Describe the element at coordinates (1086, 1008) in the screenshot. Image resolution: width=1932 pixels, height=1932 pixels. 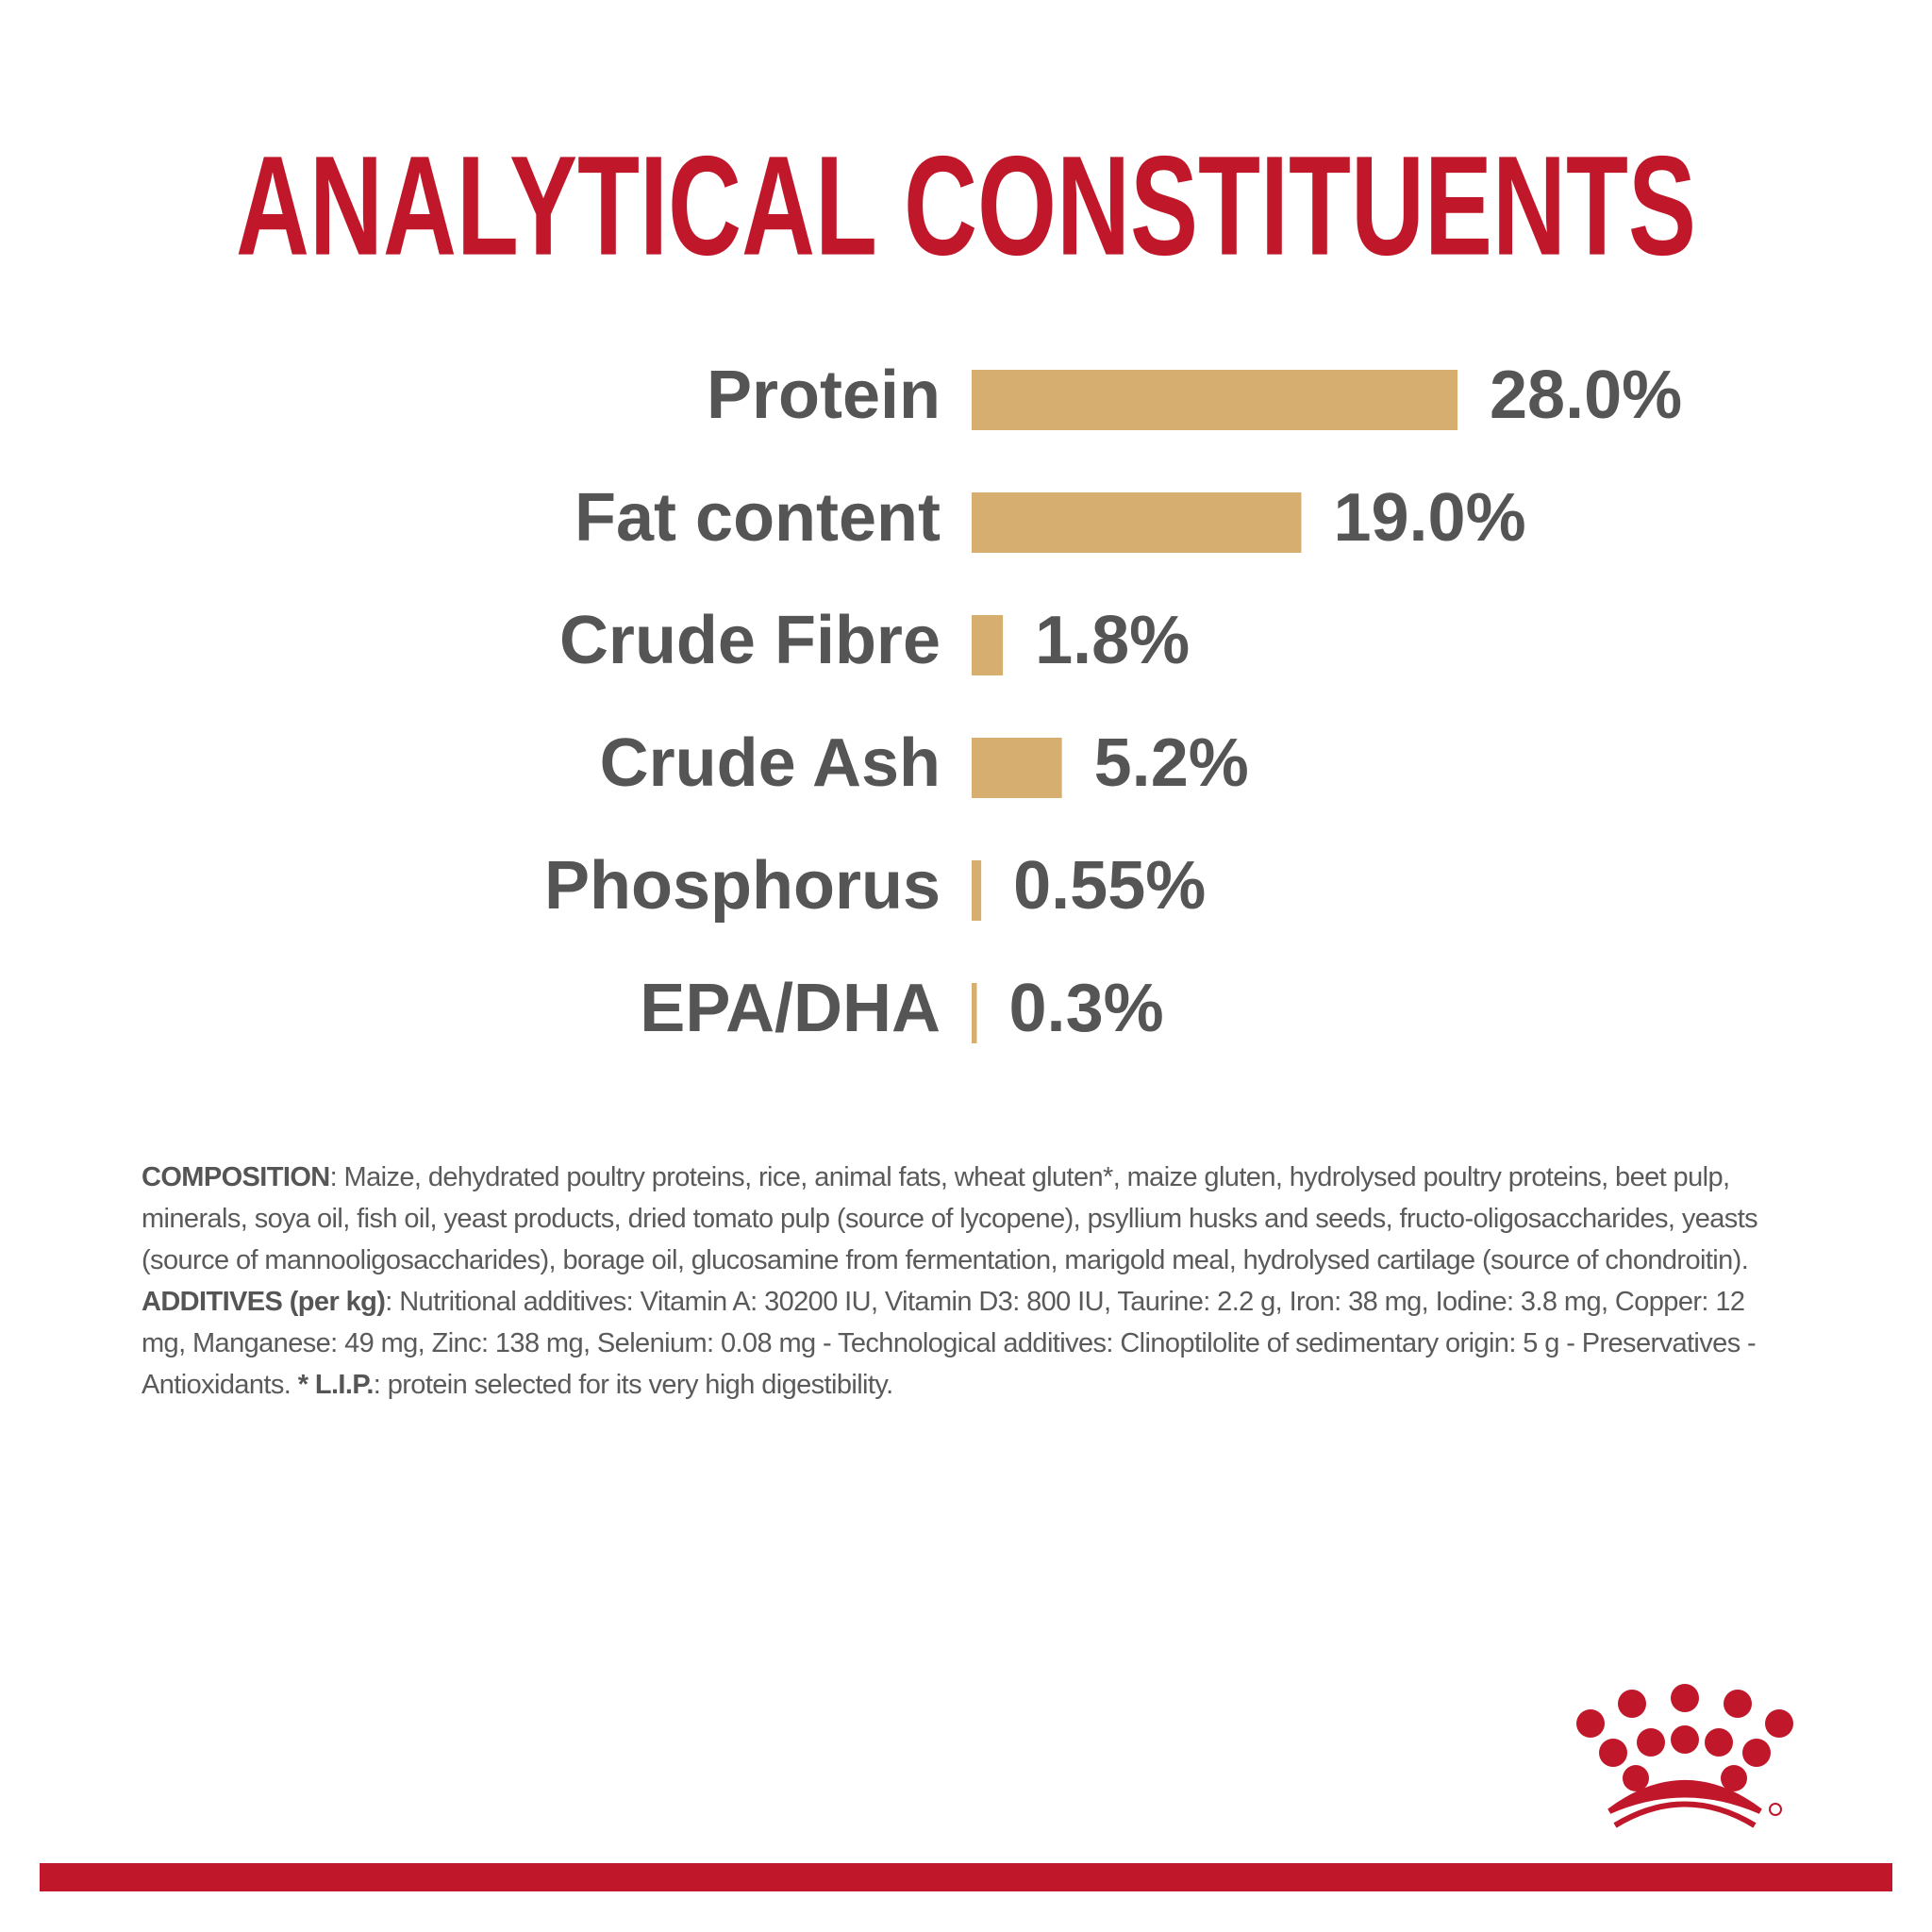
I see `value-label: 0.3%` at that location.